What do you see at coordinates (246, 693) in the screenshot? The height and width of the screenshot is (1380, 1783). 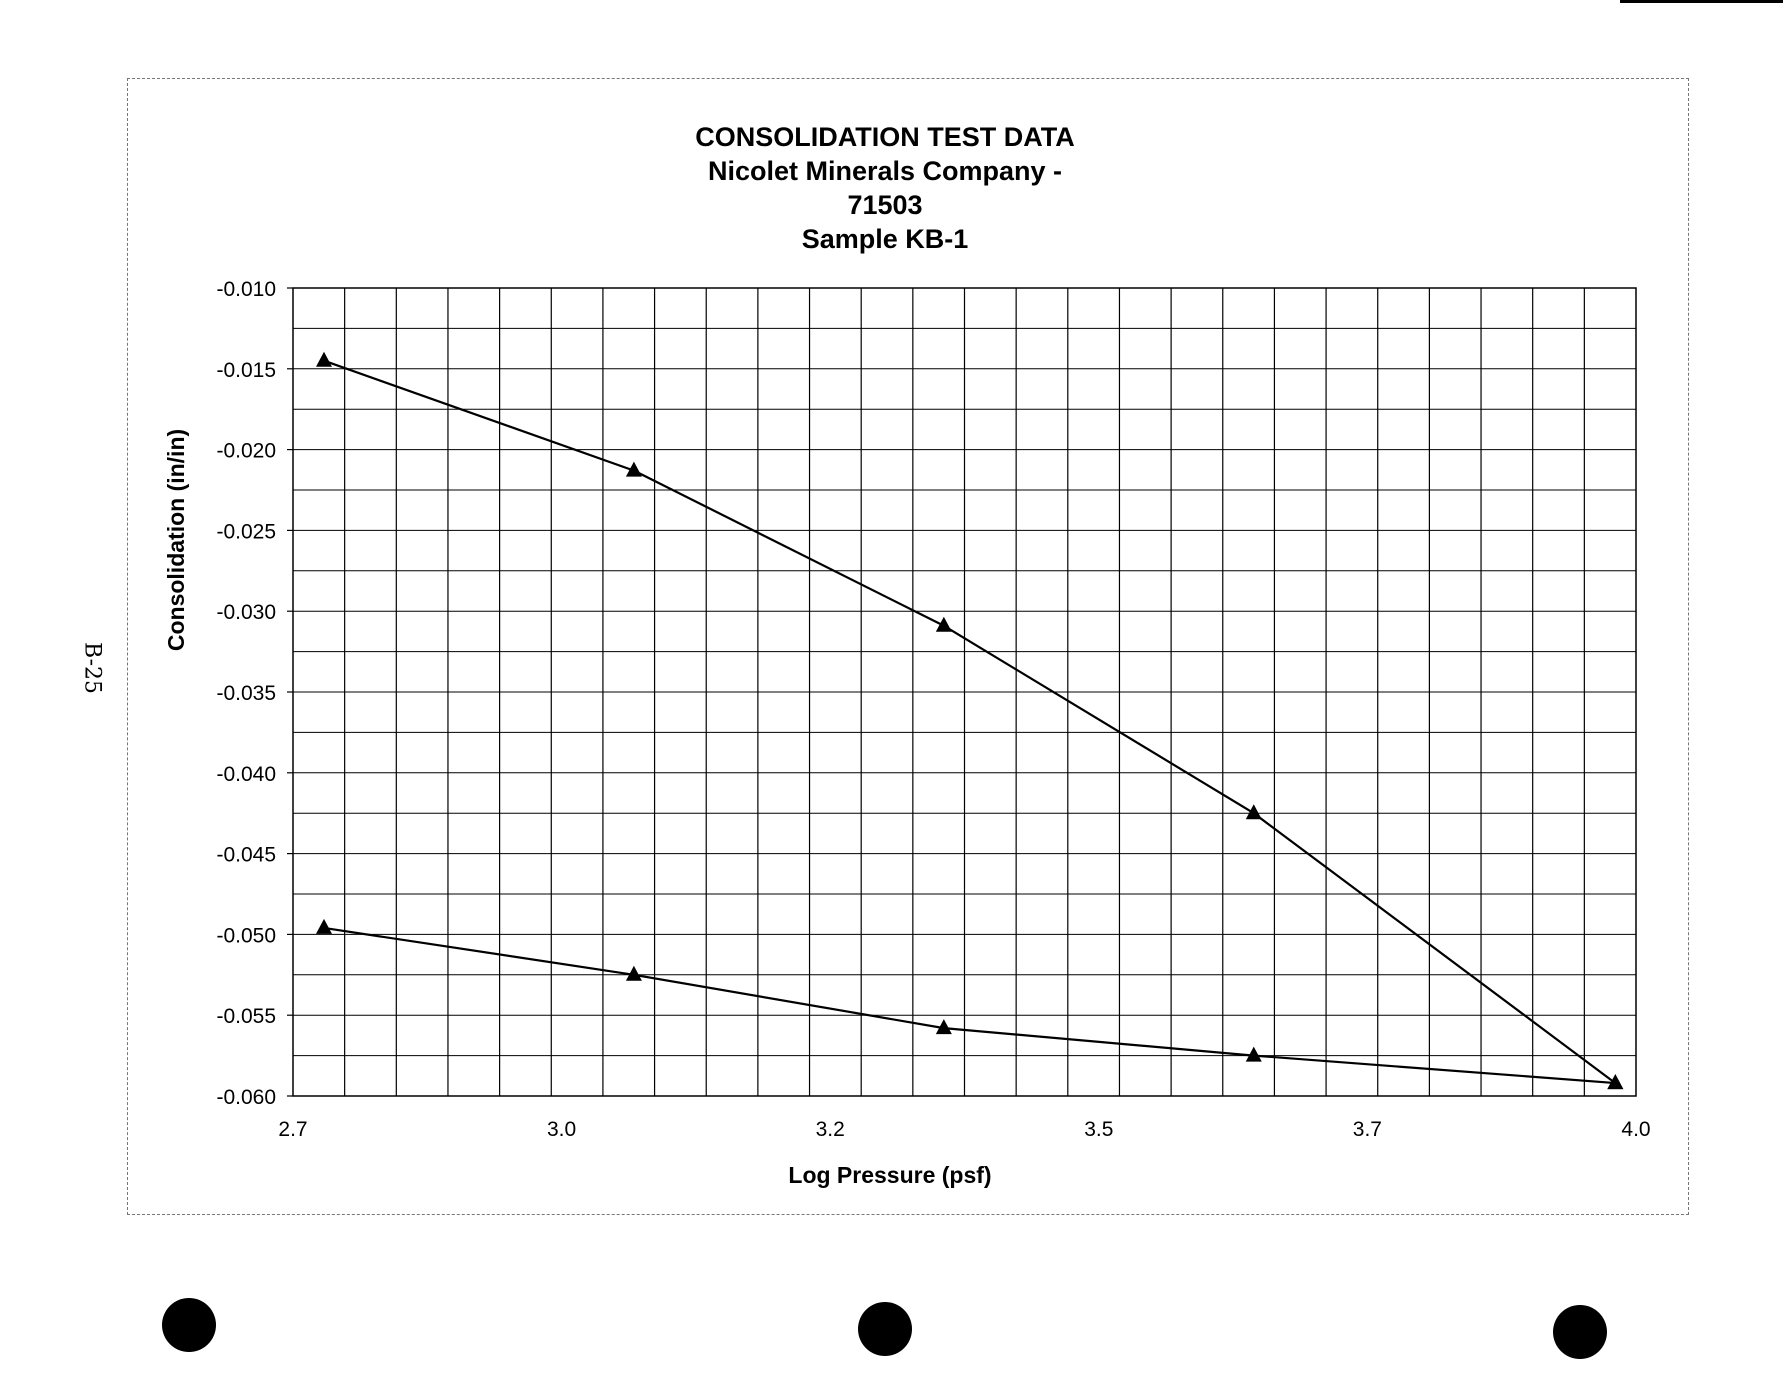 I see `y-tick-label: -0.035` at bounding box center [246, 693].